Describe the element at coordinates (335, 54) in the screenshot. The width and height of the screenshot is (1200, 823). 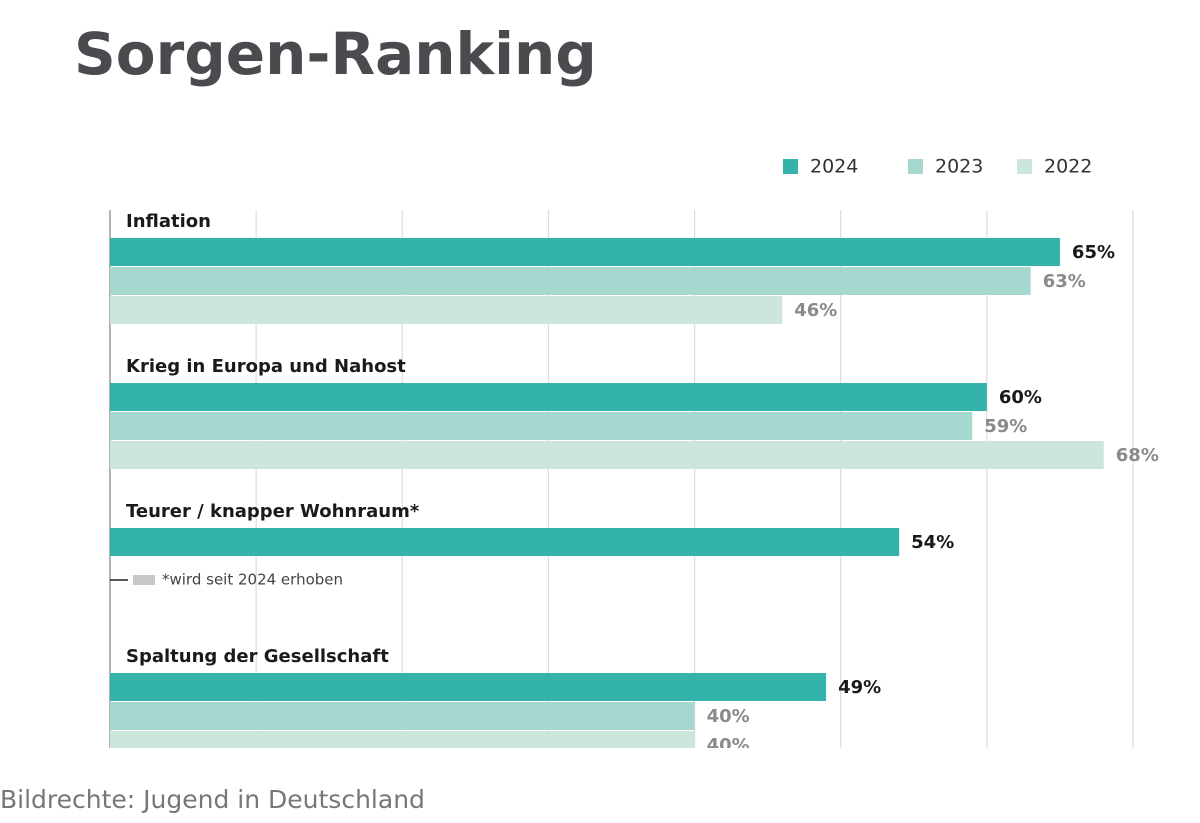
I see `chart-title: Sorgen-Ranking` at that location.